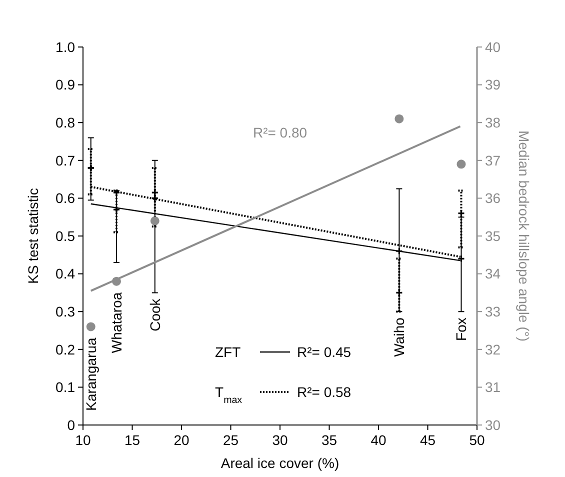 The image size is (565, 477). Describe the element at coordinates (66, 274) in the screenshot. I see `y-tick-label: 0.4` at that location.